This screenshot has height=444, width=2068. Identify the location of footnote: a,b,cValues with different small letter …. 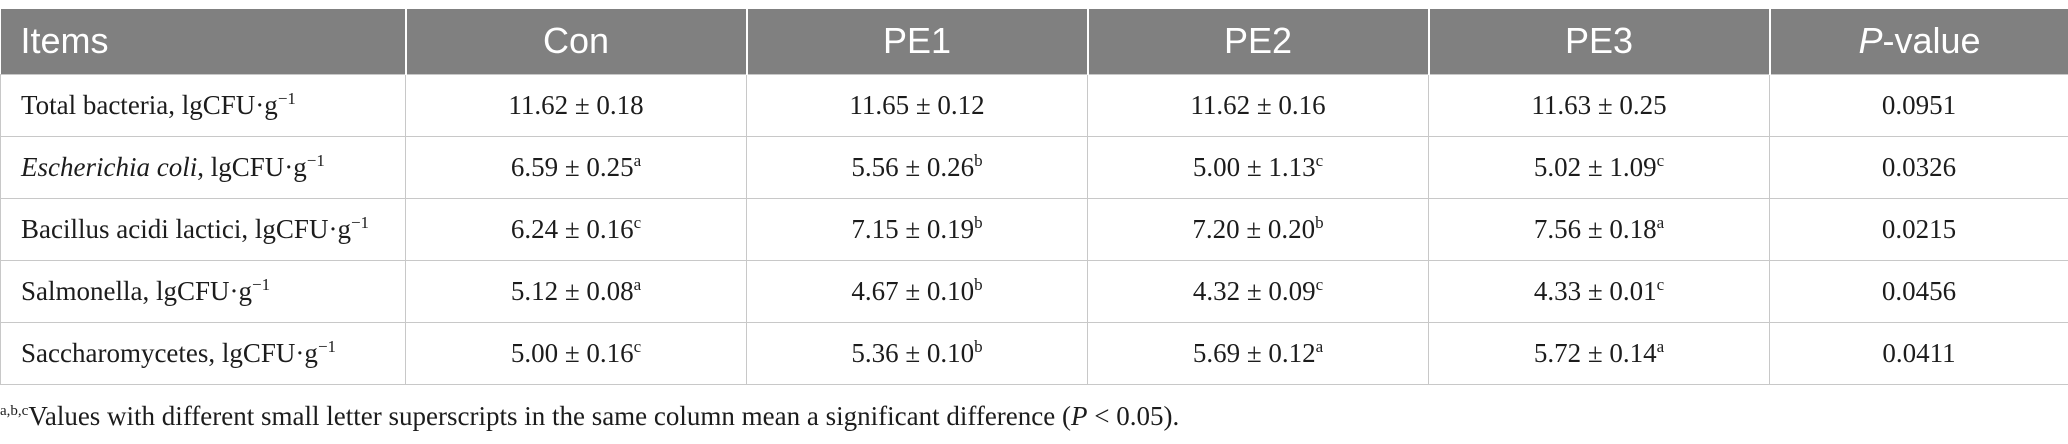
(589, 416).